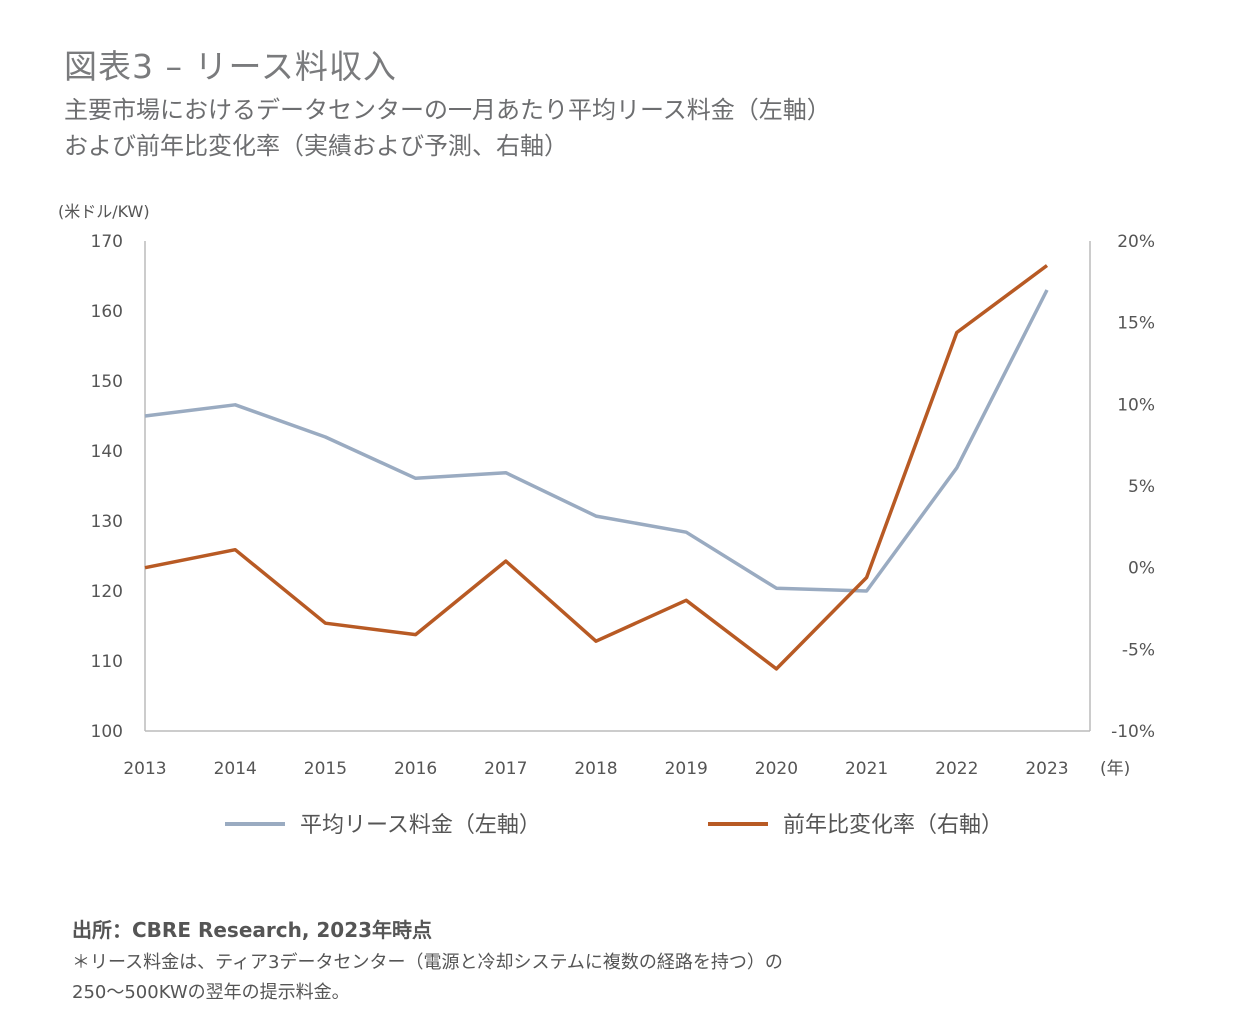 Image resolution: width=1241 pixels, height=1032 pixels. I want to click on chart-subtitle-line1: 主要市場におけるデータセンターの一月あたり平均リース料金（左軸）, so click(447, 110).